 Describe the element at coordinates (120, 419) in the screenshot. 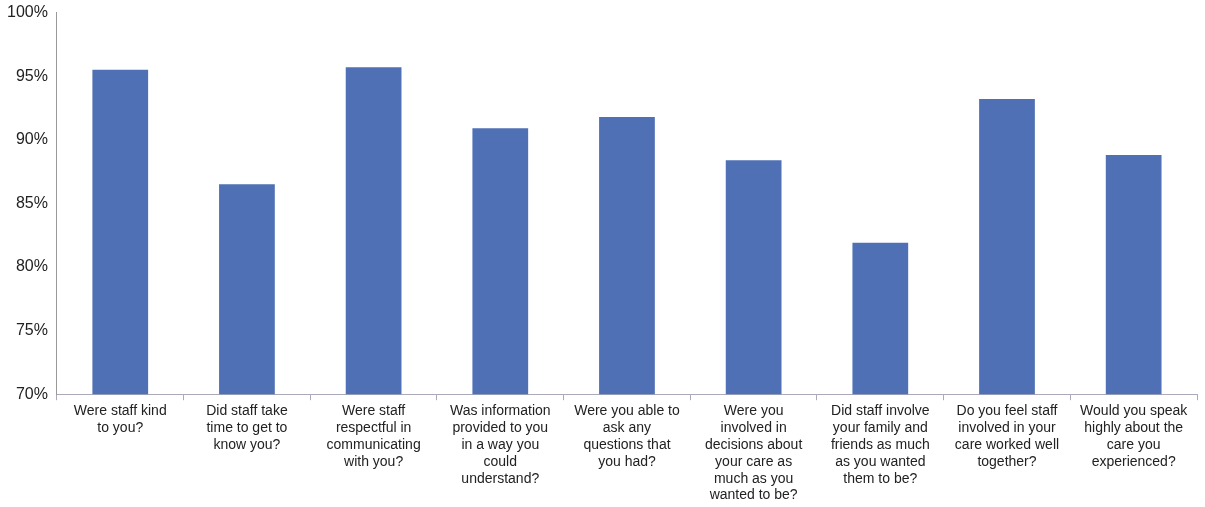

I see `x-tick-label: Were staff kind to you?` at that location.